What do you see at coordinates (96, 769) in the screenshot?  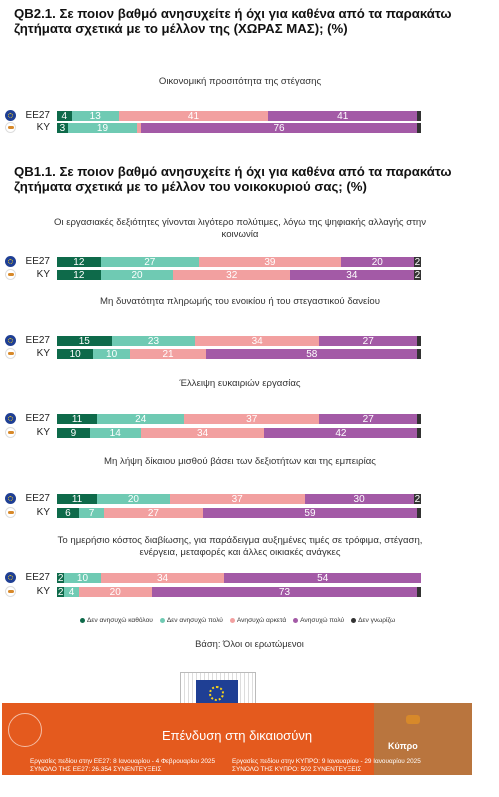 I see `footer-note-eu-line2: ΣΥΝΟΛΟ ΤΗΣ ΕΕ27: 26.354 ΣΥΝΕΝΤΕΥΞΕΙΣ` at bounding box center [96, 769].